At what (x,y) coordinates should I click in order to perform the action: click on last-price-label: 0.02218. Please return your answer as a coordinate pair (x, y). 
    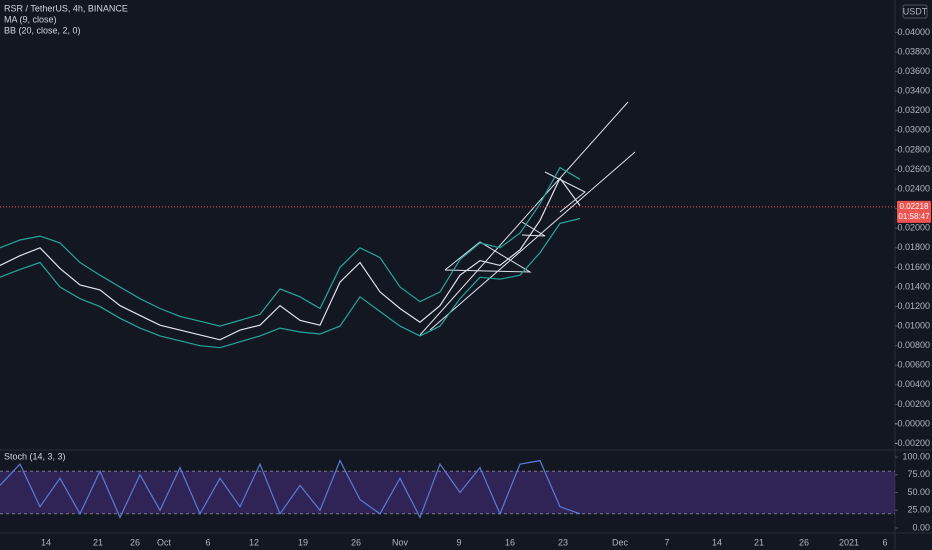
    Looking at the image, I should click on (914, 206).